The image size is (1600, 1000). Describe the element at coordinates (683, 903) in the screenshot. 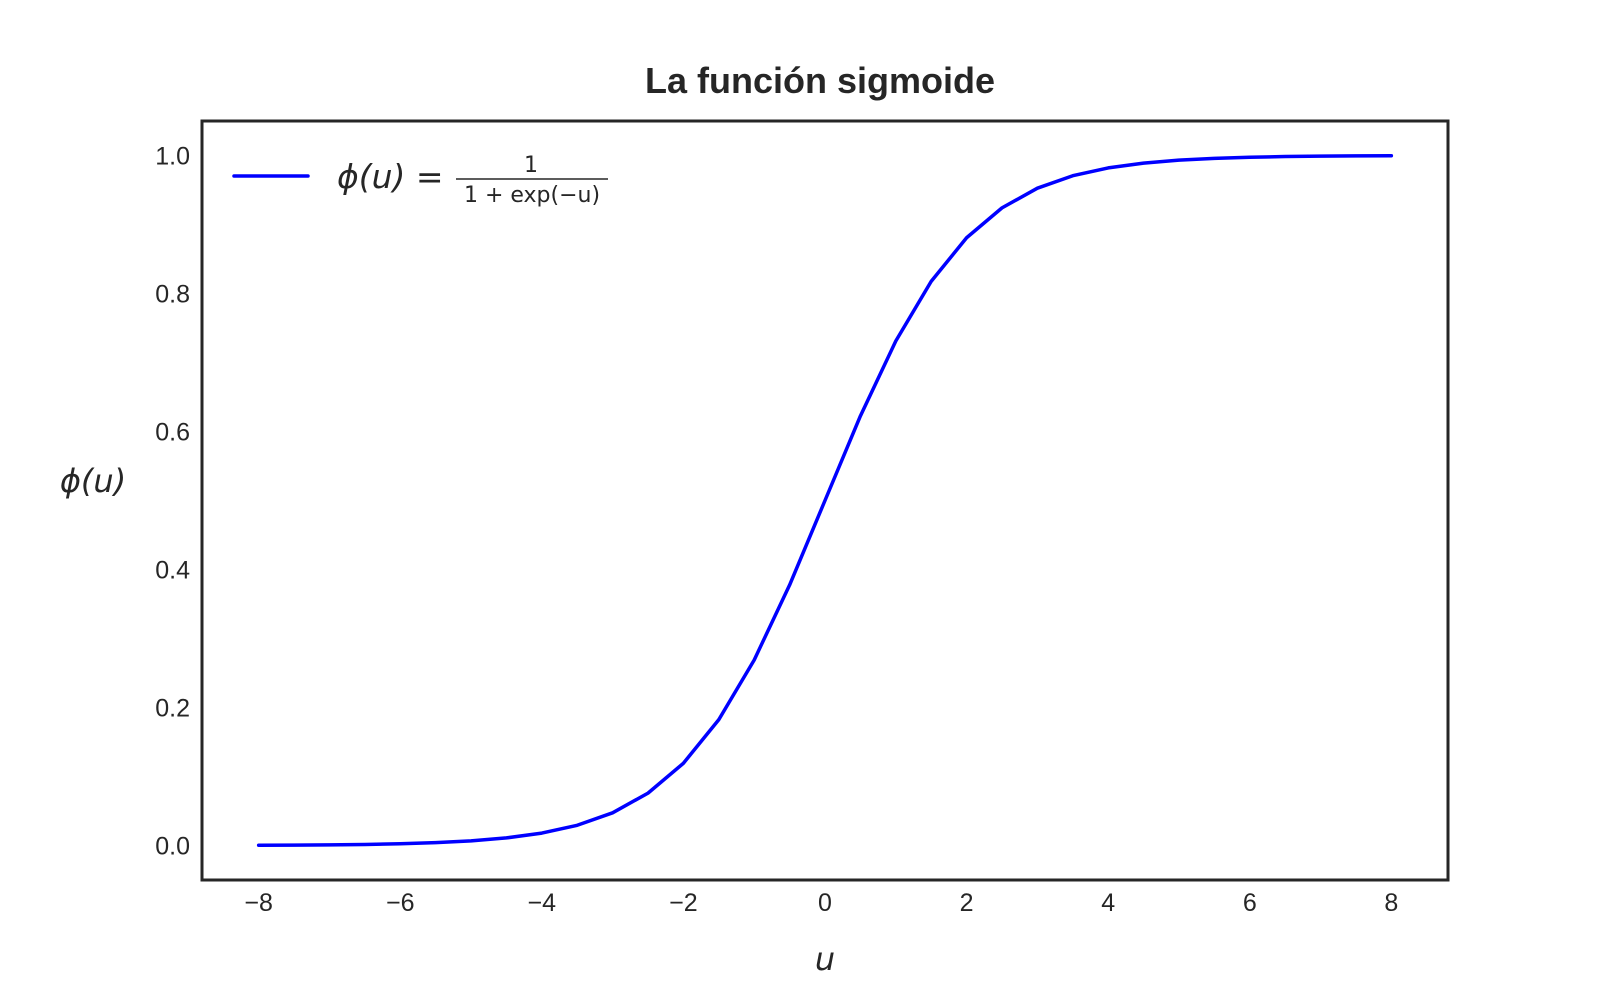

I see `x-tick-label: −2` at that location.